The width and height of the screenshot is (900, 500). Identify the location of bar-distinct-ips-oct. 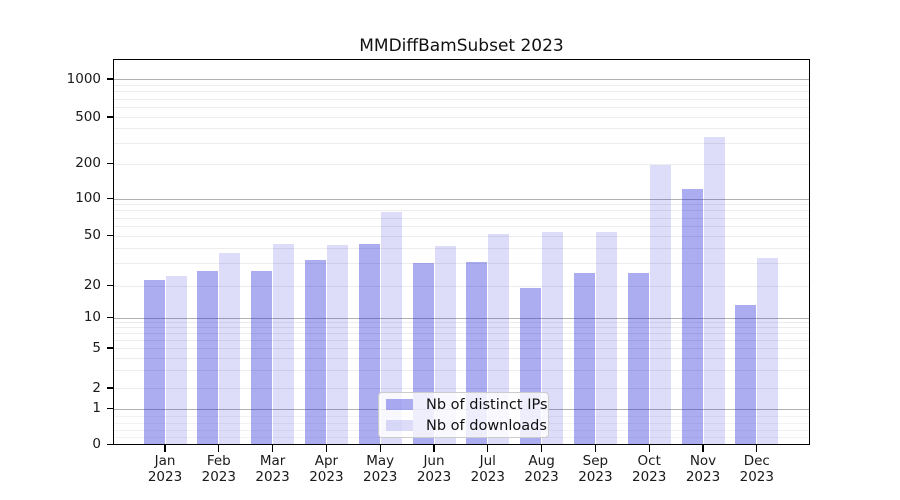
(638, 359).